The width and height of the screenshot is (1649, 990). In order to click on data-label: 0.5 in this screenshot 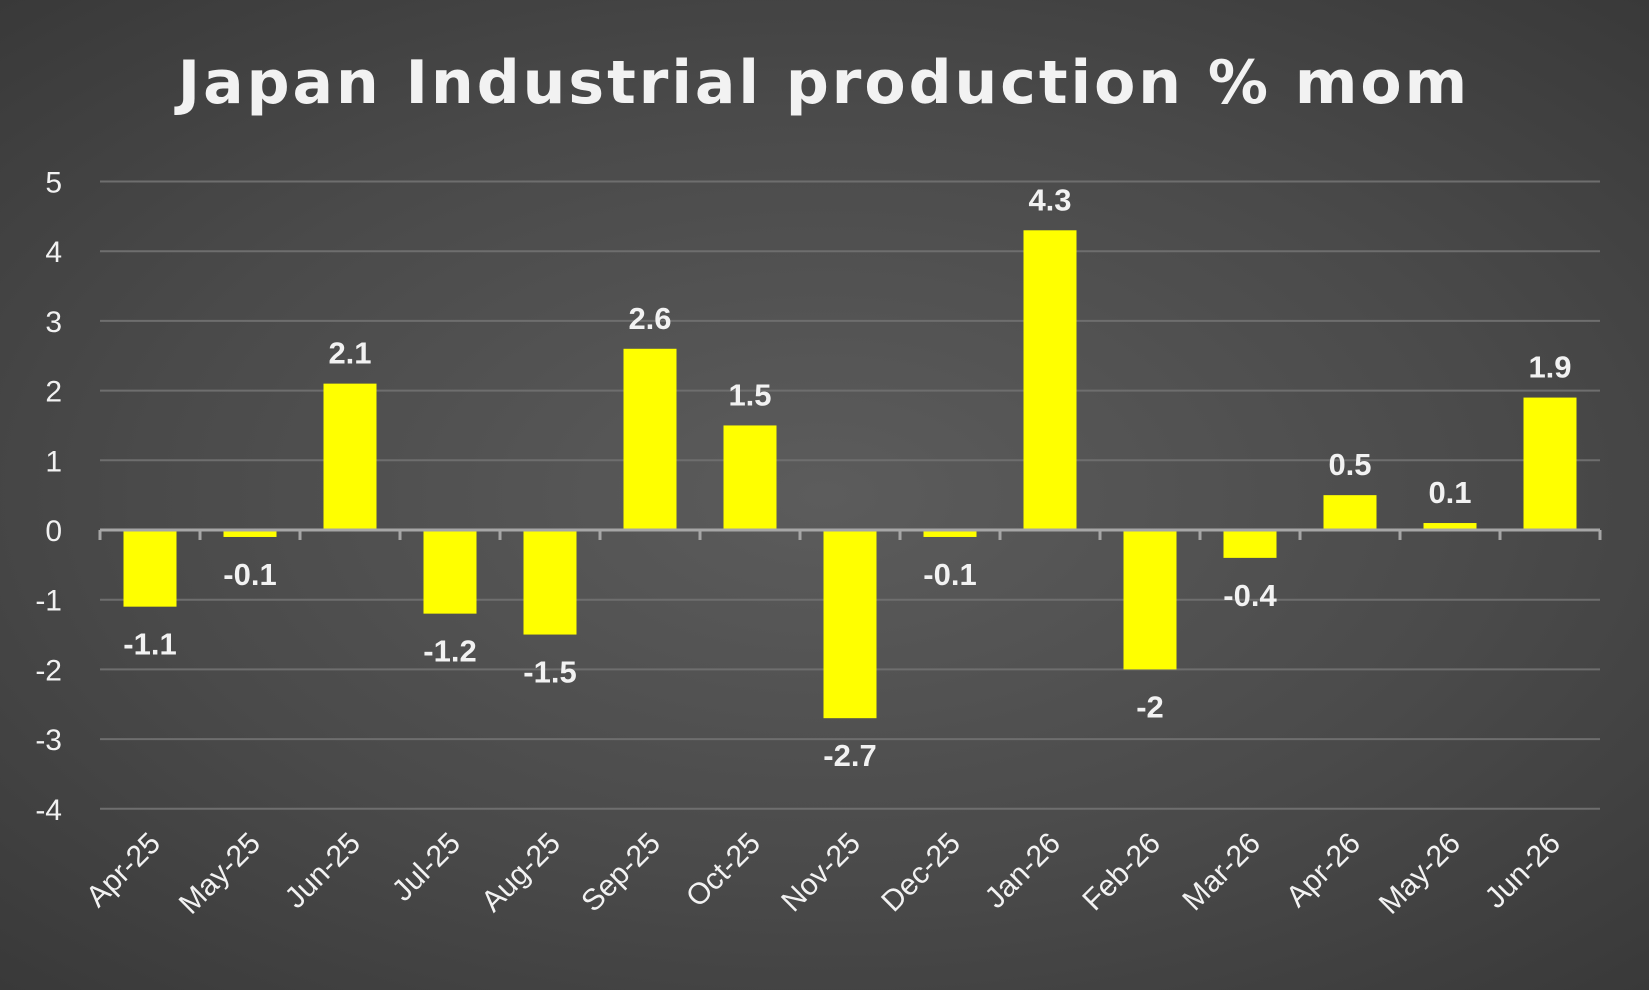, I will do `click(1349, 464)`.